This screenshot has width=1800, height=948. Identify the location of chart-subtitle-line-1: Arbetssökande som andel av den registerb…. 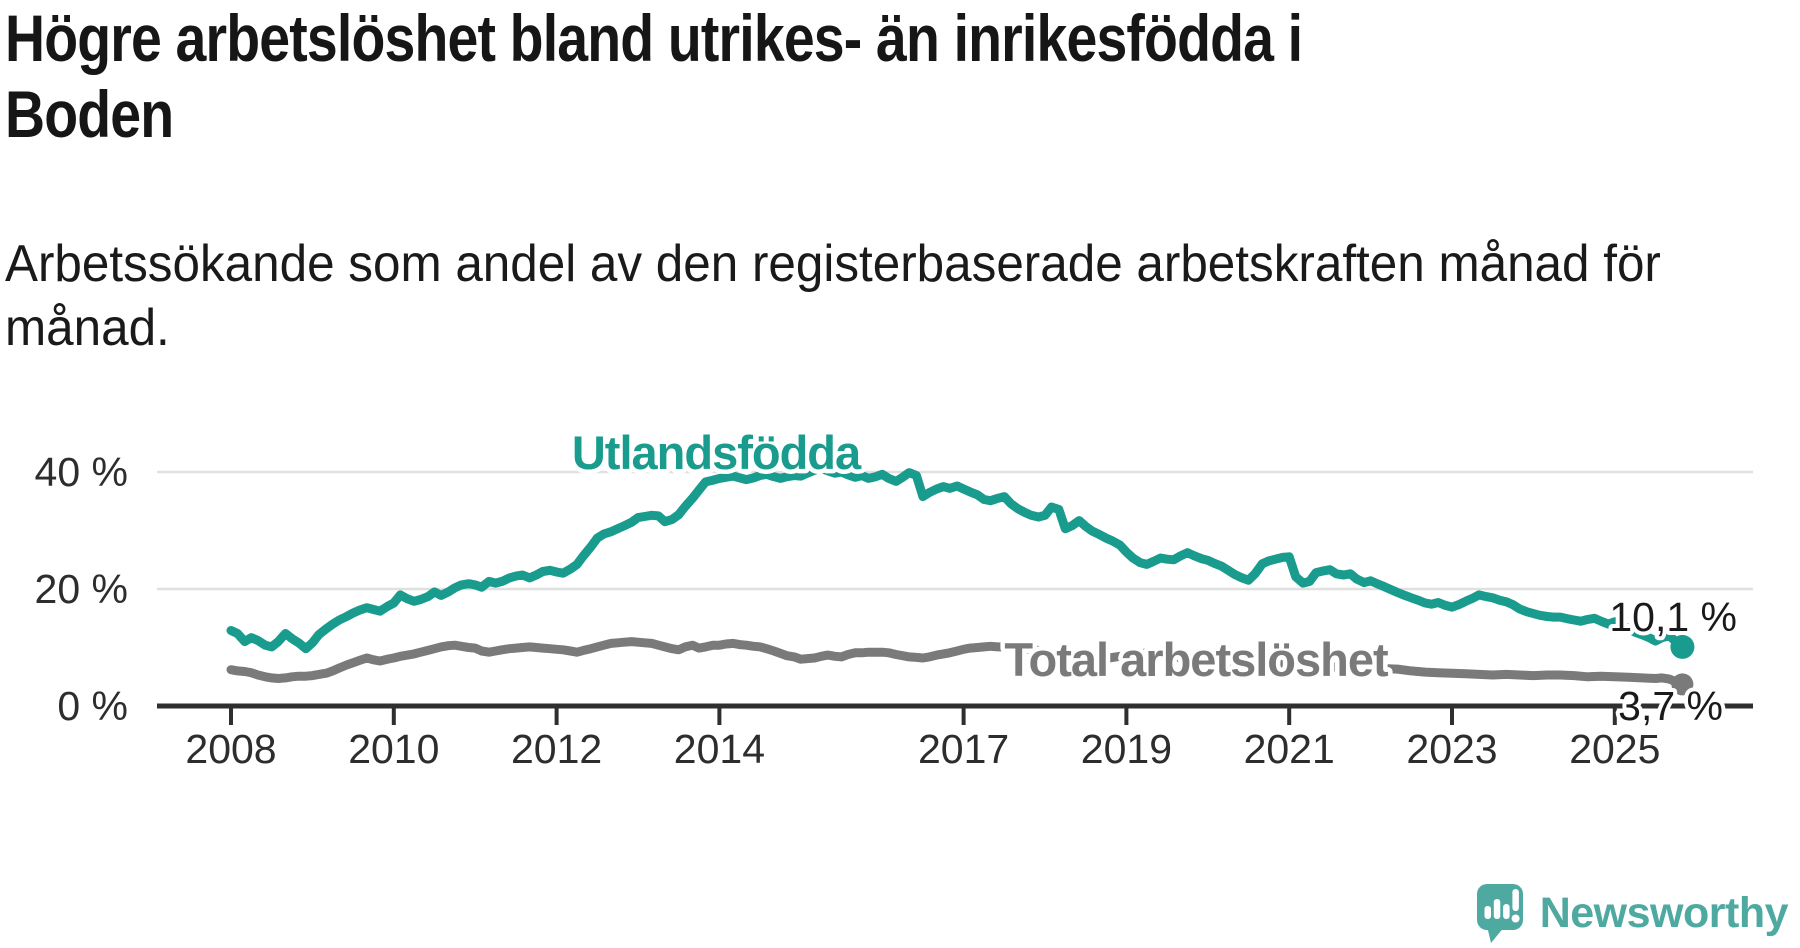
(833, 264).